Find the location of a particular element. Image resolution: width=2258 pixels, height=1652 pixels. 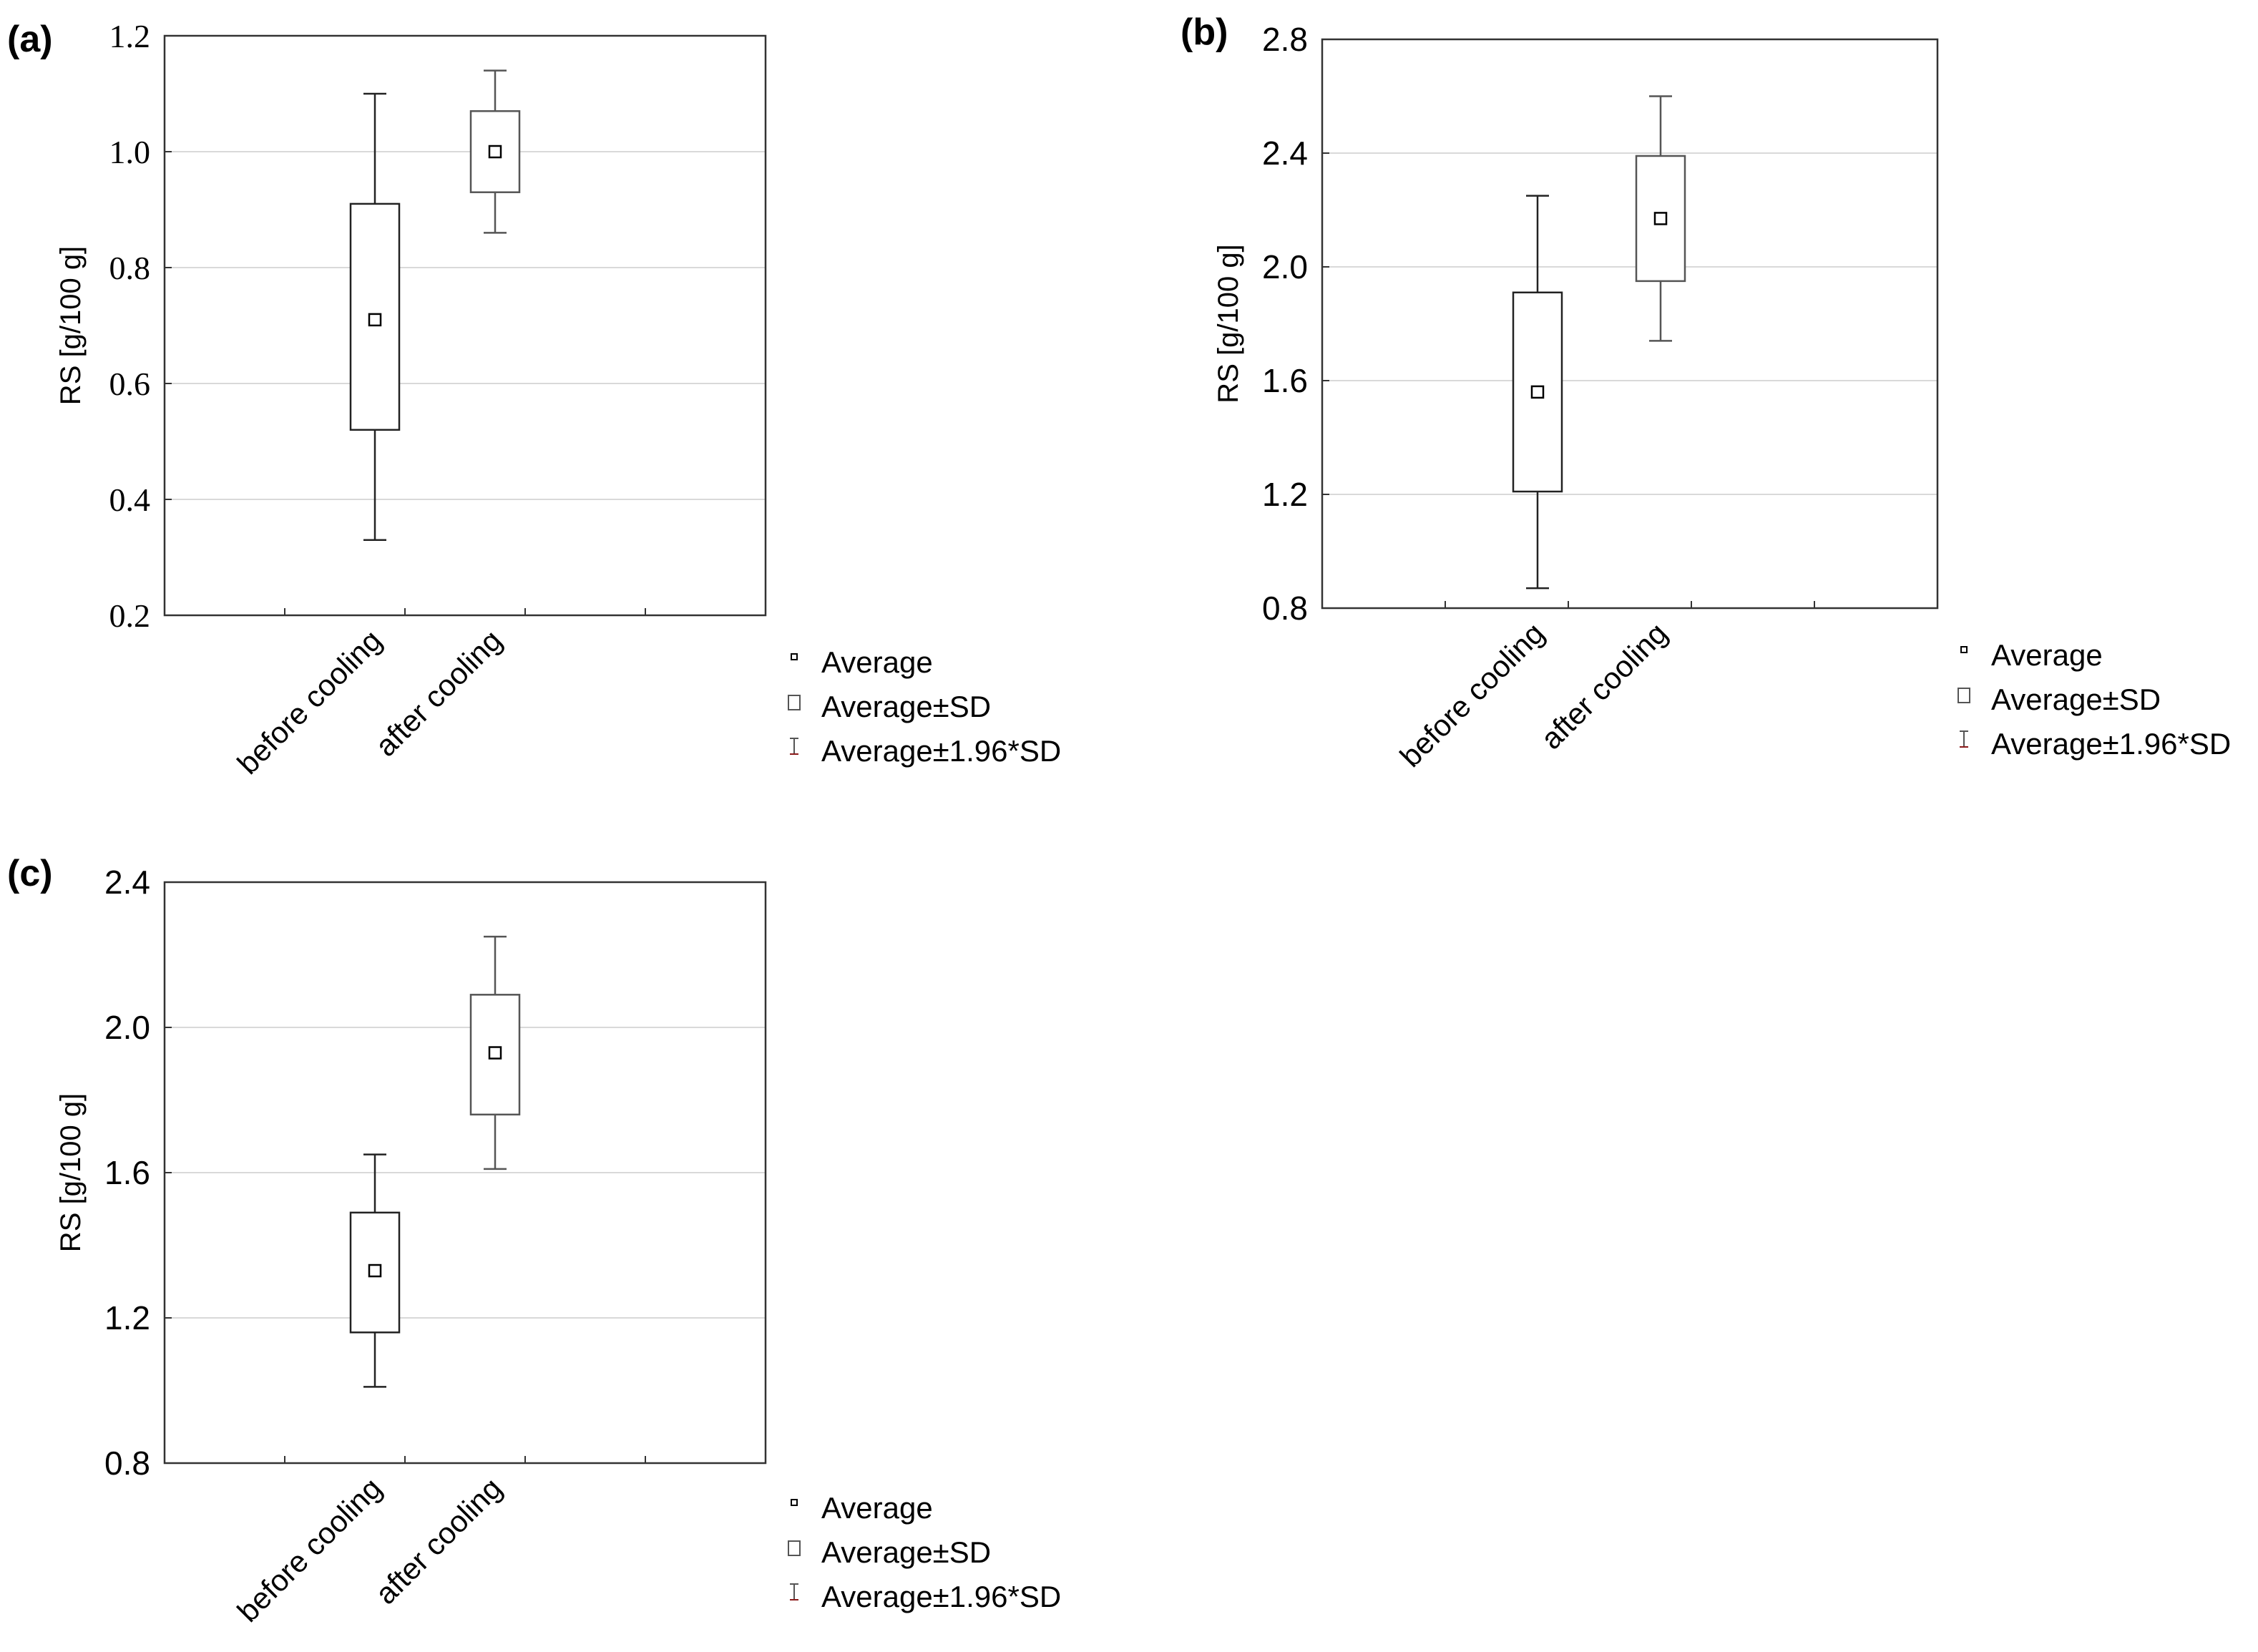

y-tick-label: 2.8 is located at coordinates (1285, 39).